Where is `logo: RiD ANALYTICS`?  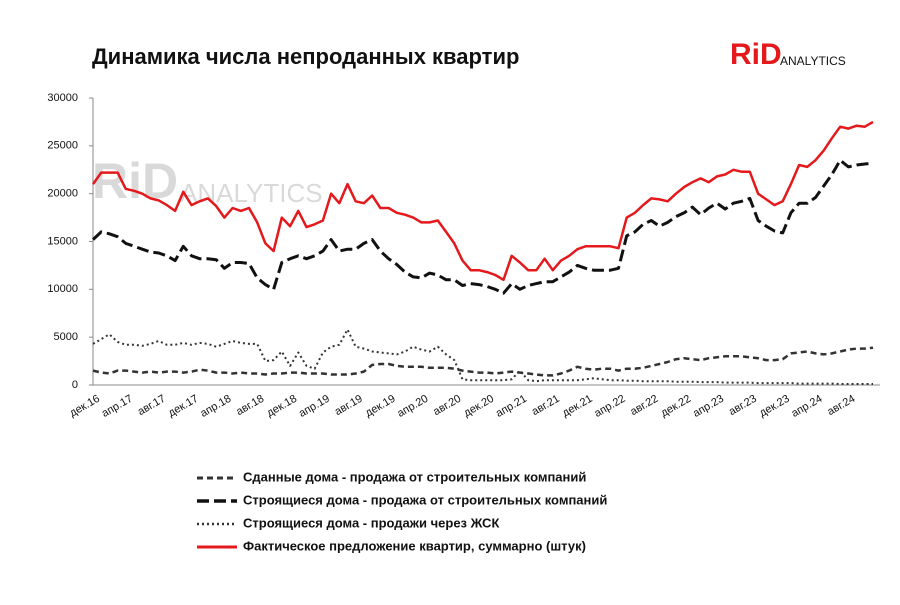 logo: RiD ANALYTICS is located at coordinates (788, 54).